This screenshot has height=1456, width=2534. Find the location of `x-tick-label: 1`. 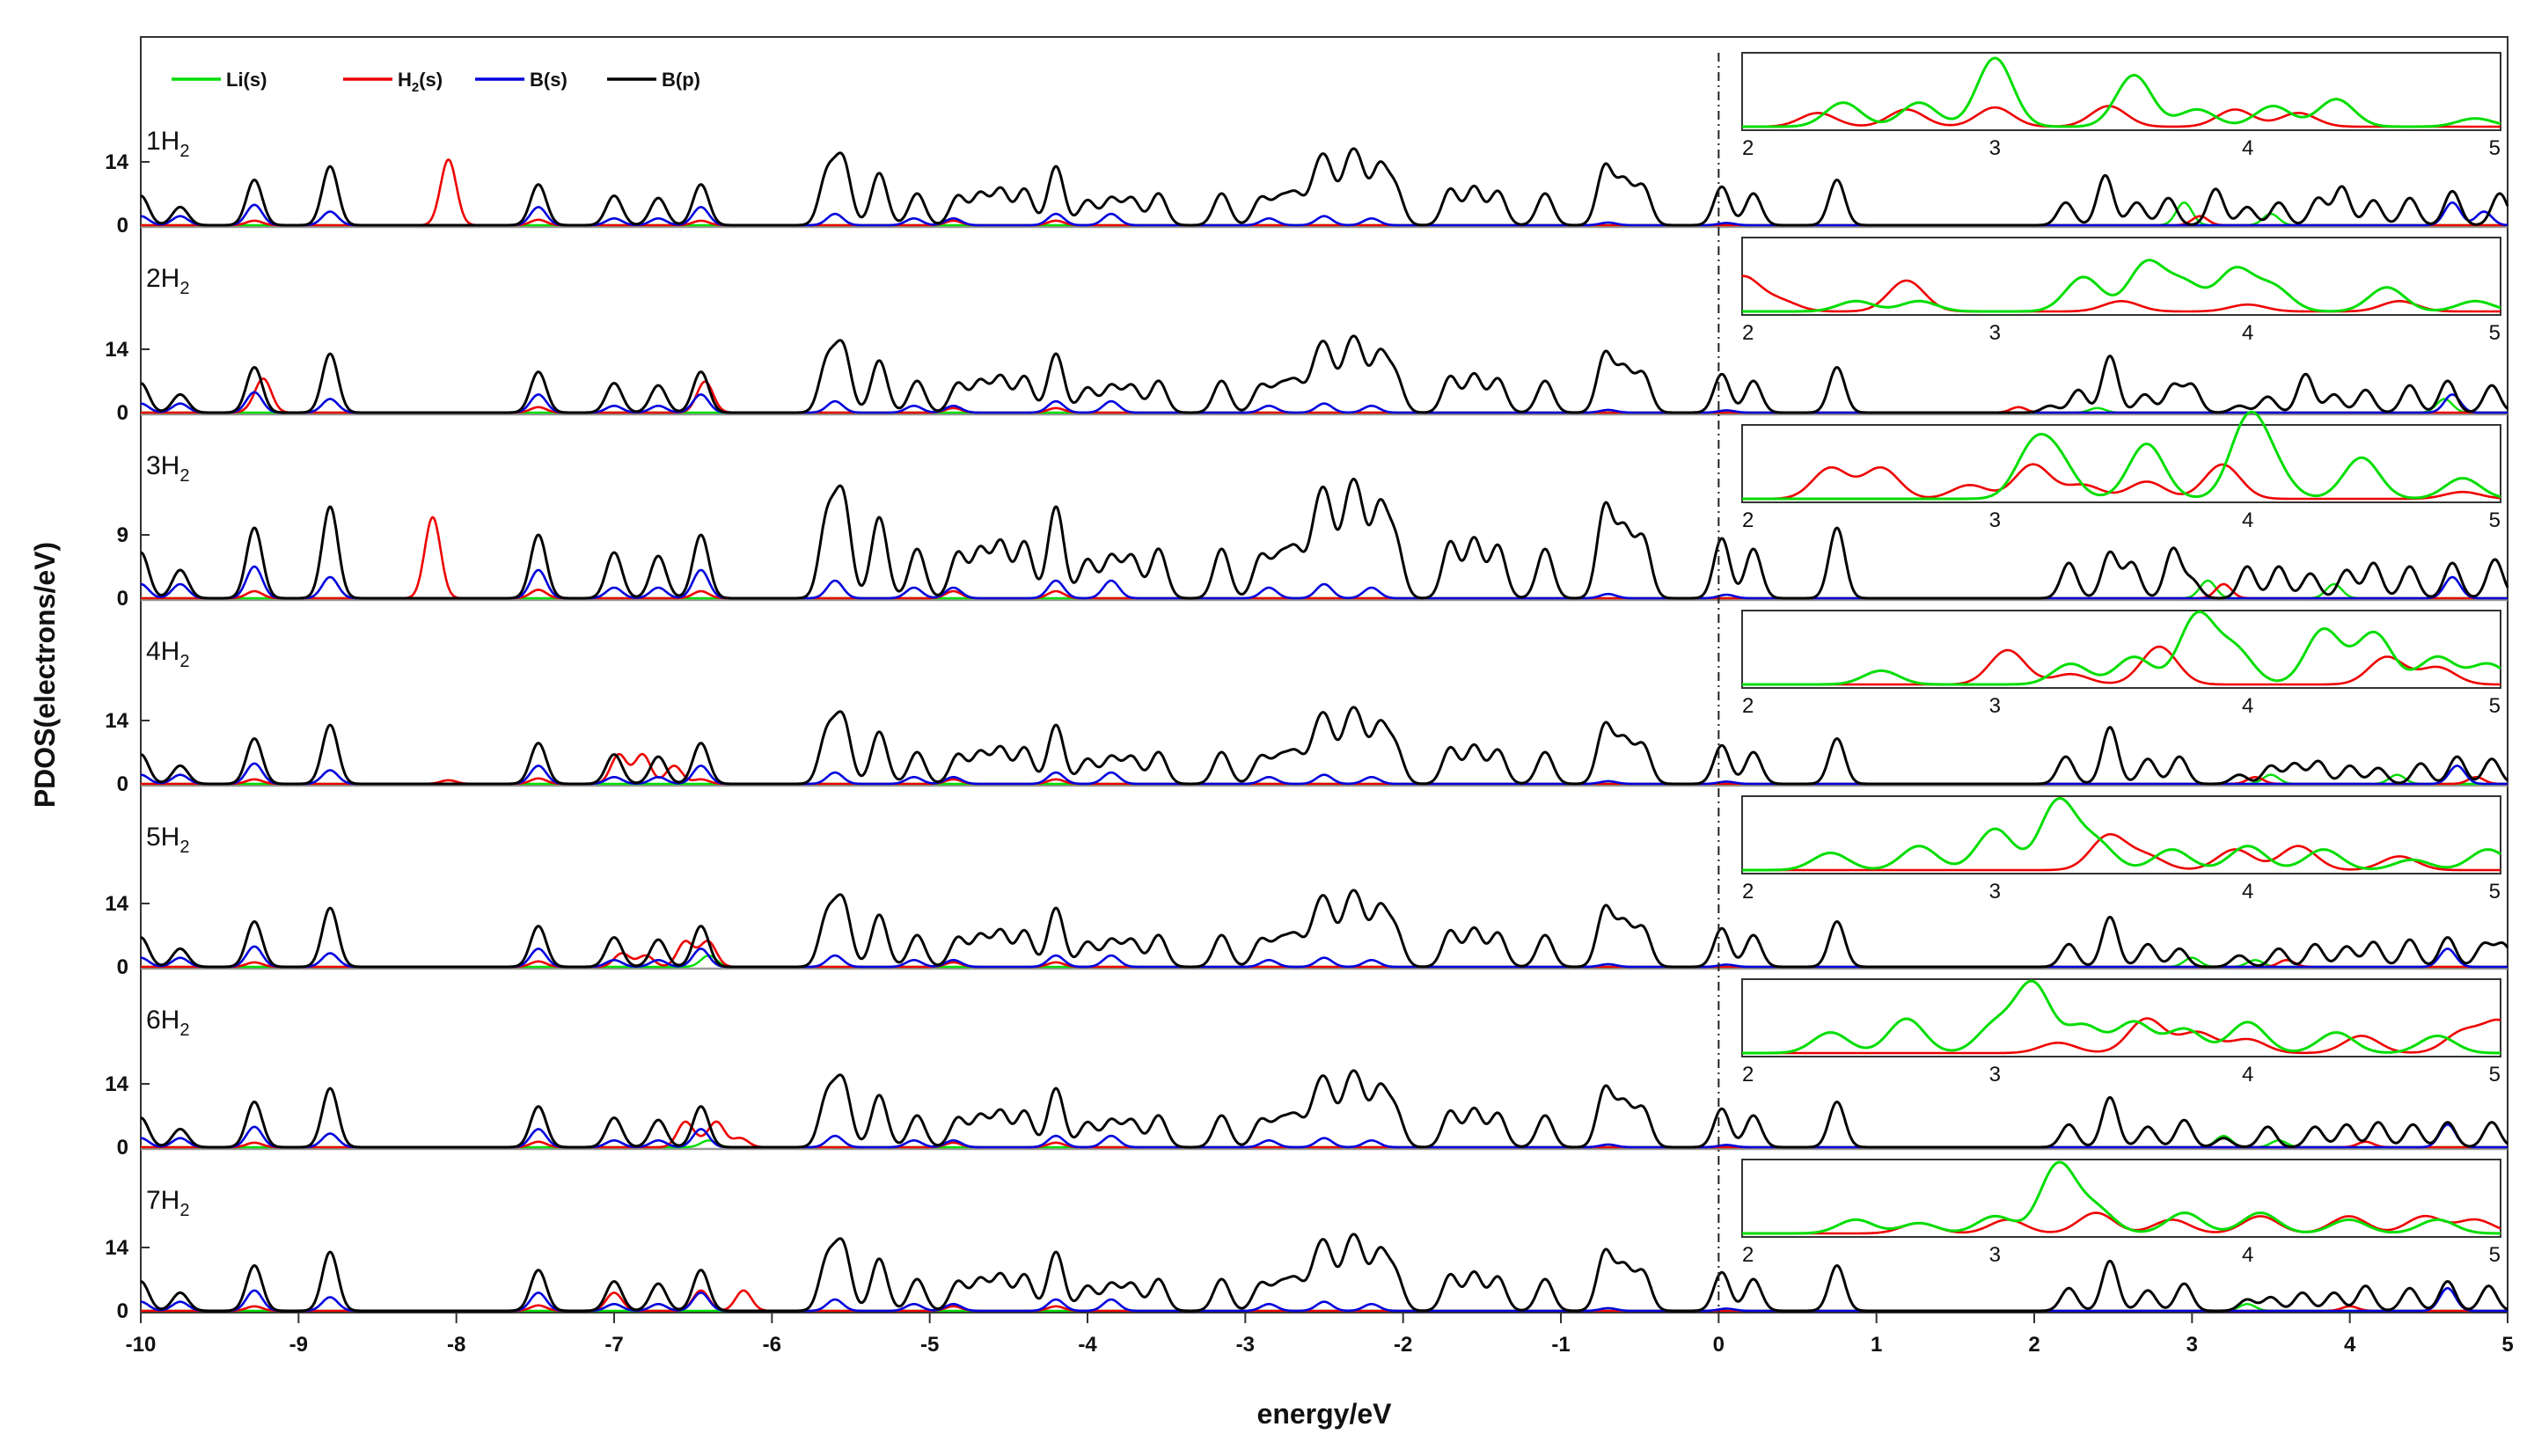

x-tick-label: 1 is located at coordinates (1876, 1345).